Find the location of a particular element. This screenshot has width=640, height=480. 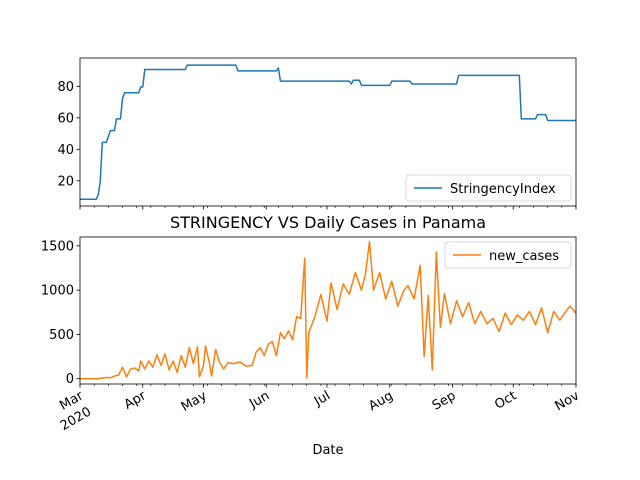

legend: StringencyIndex is located at coordinates (488, 188).